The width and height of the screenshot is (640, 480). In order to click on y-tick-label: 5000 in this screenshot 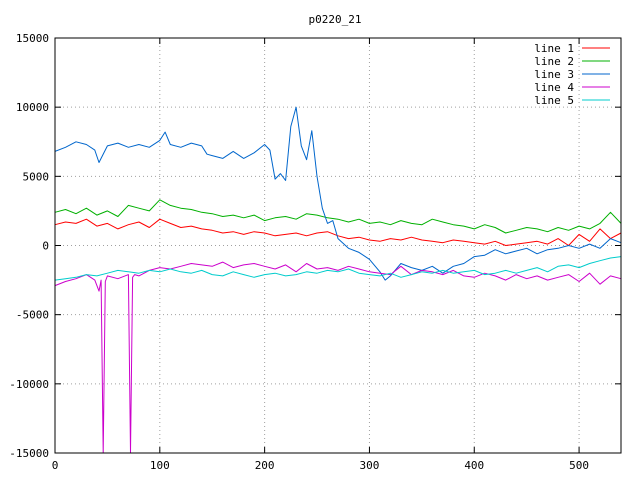, I will do `click(36, 176)`.